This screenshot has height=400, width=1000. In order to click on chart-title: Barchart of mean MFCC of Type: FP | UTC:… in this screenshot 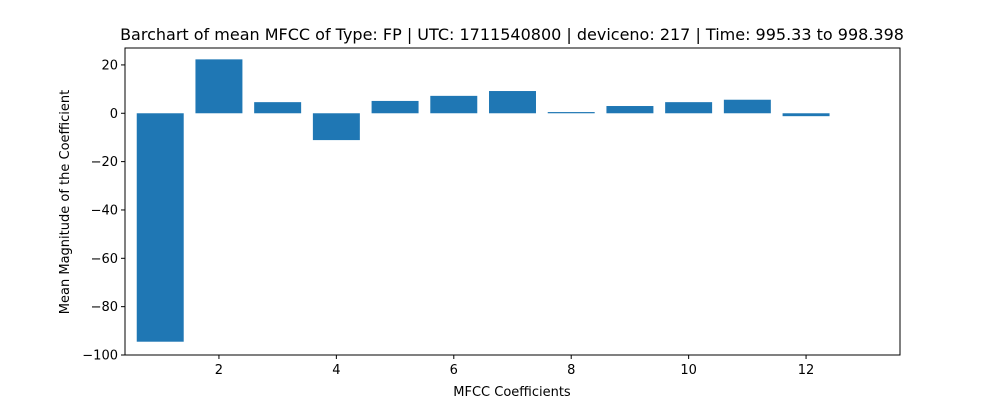, I will do `click(512, 34)`.